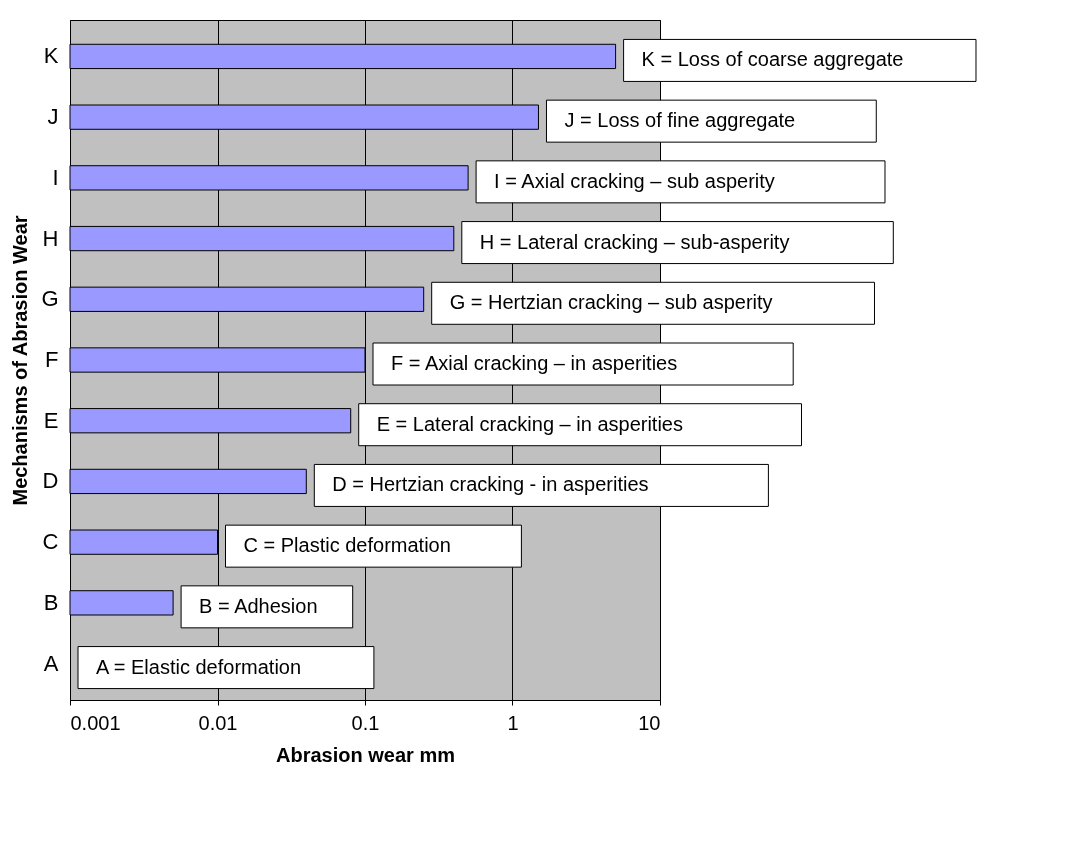  What do you see at coordinates (513, 722) in the screenshot?
I see `x-tick-label: 1` at bounding box center [513, 722].